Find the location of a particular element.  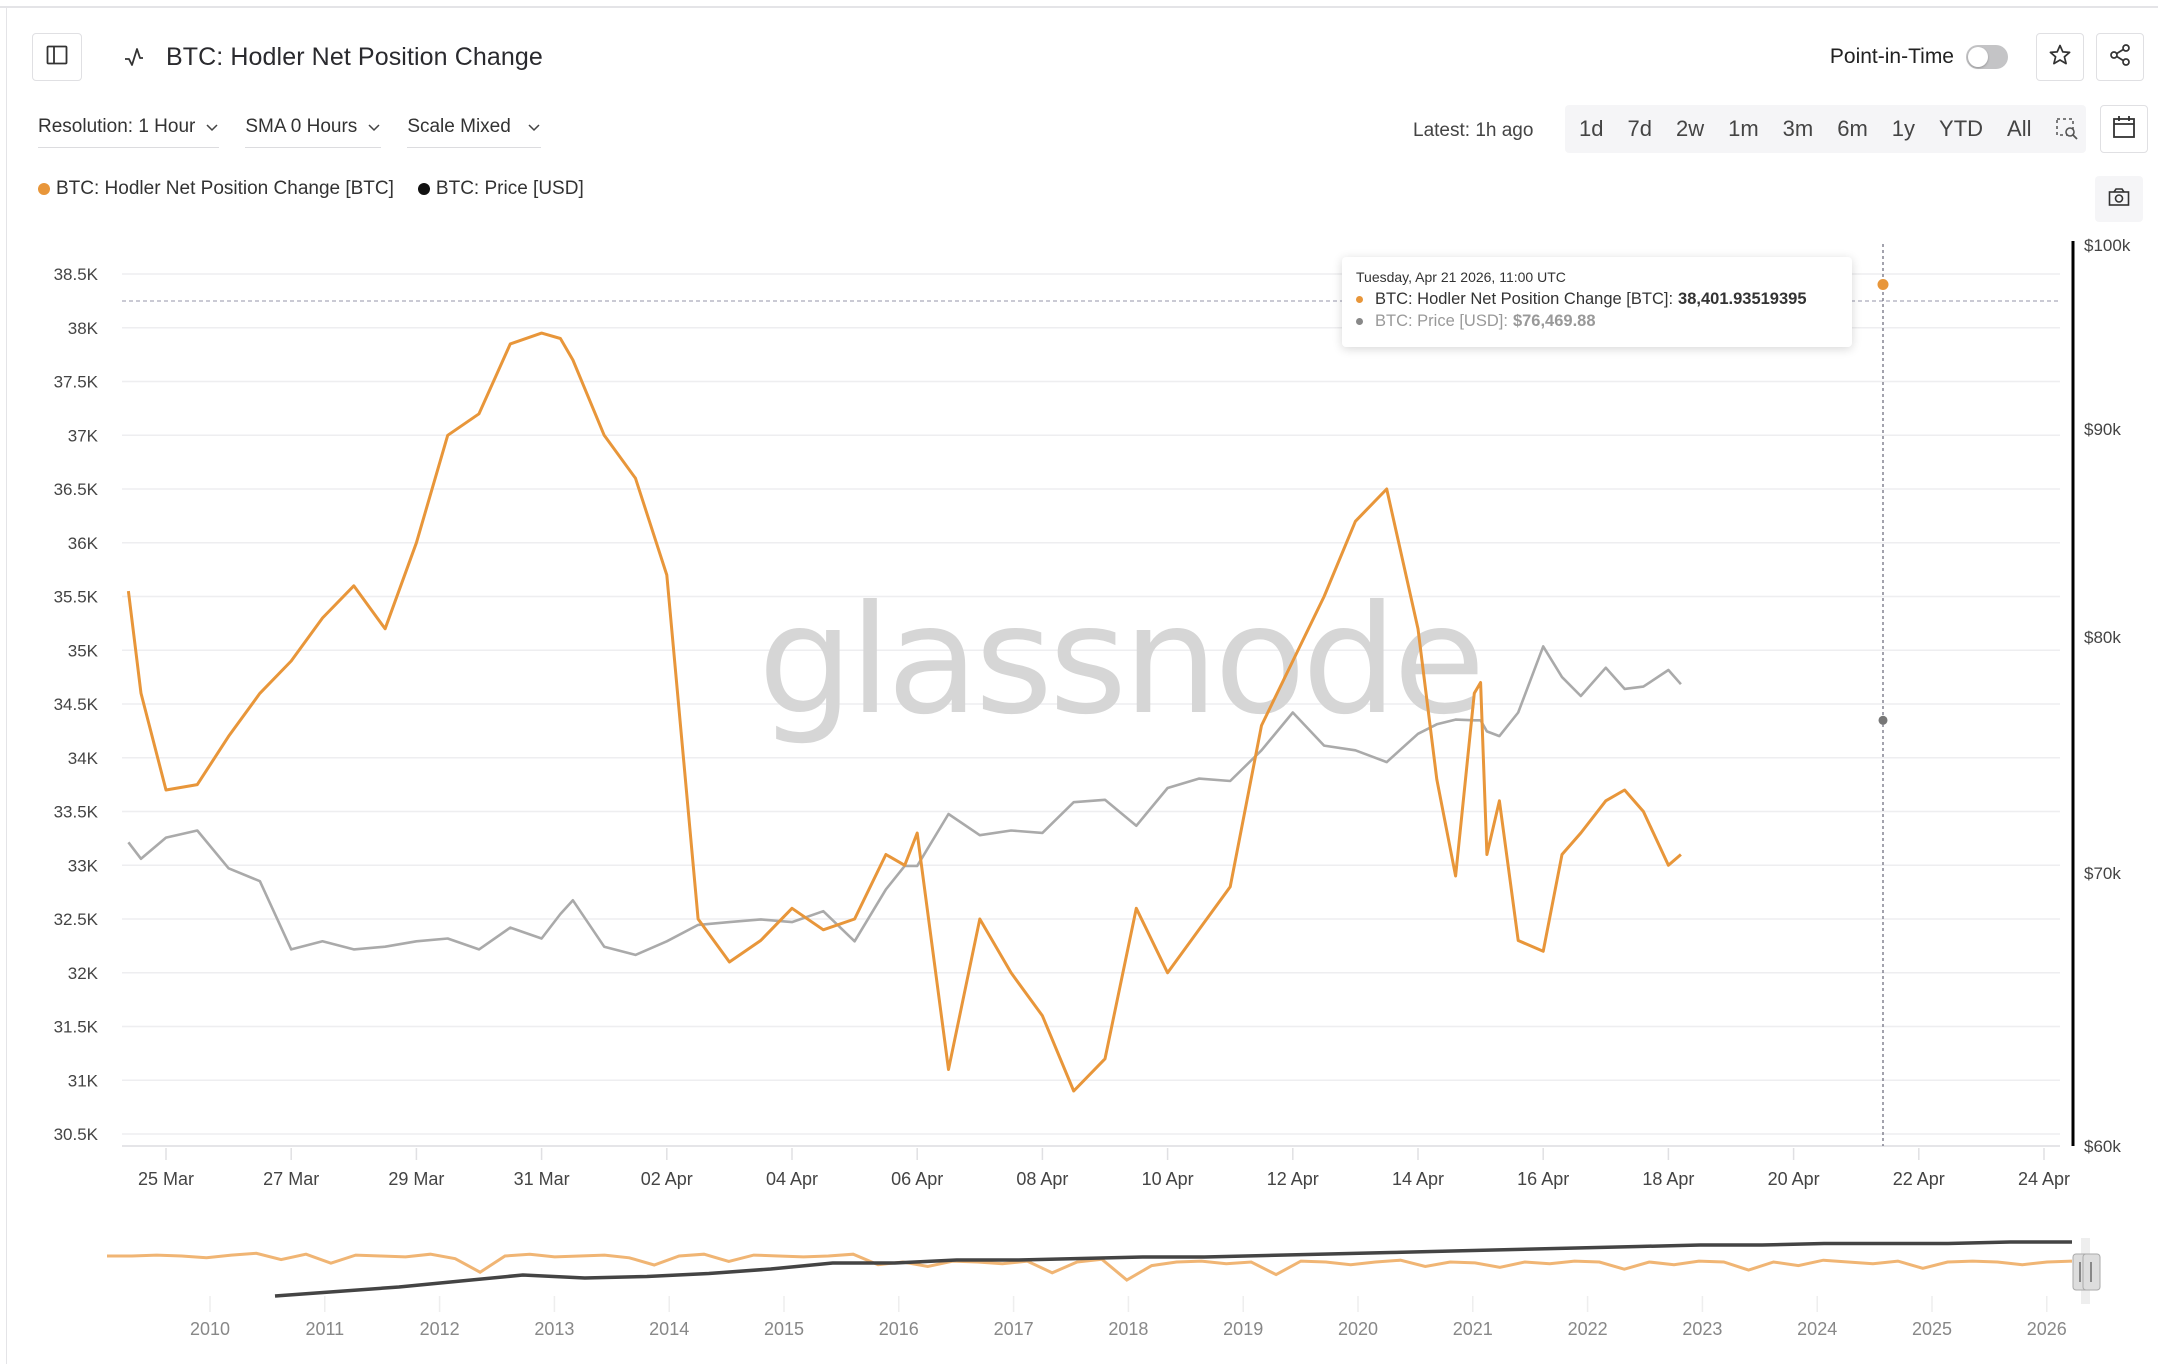

svg-text: 37.5K is located at coordinates (76, 382).